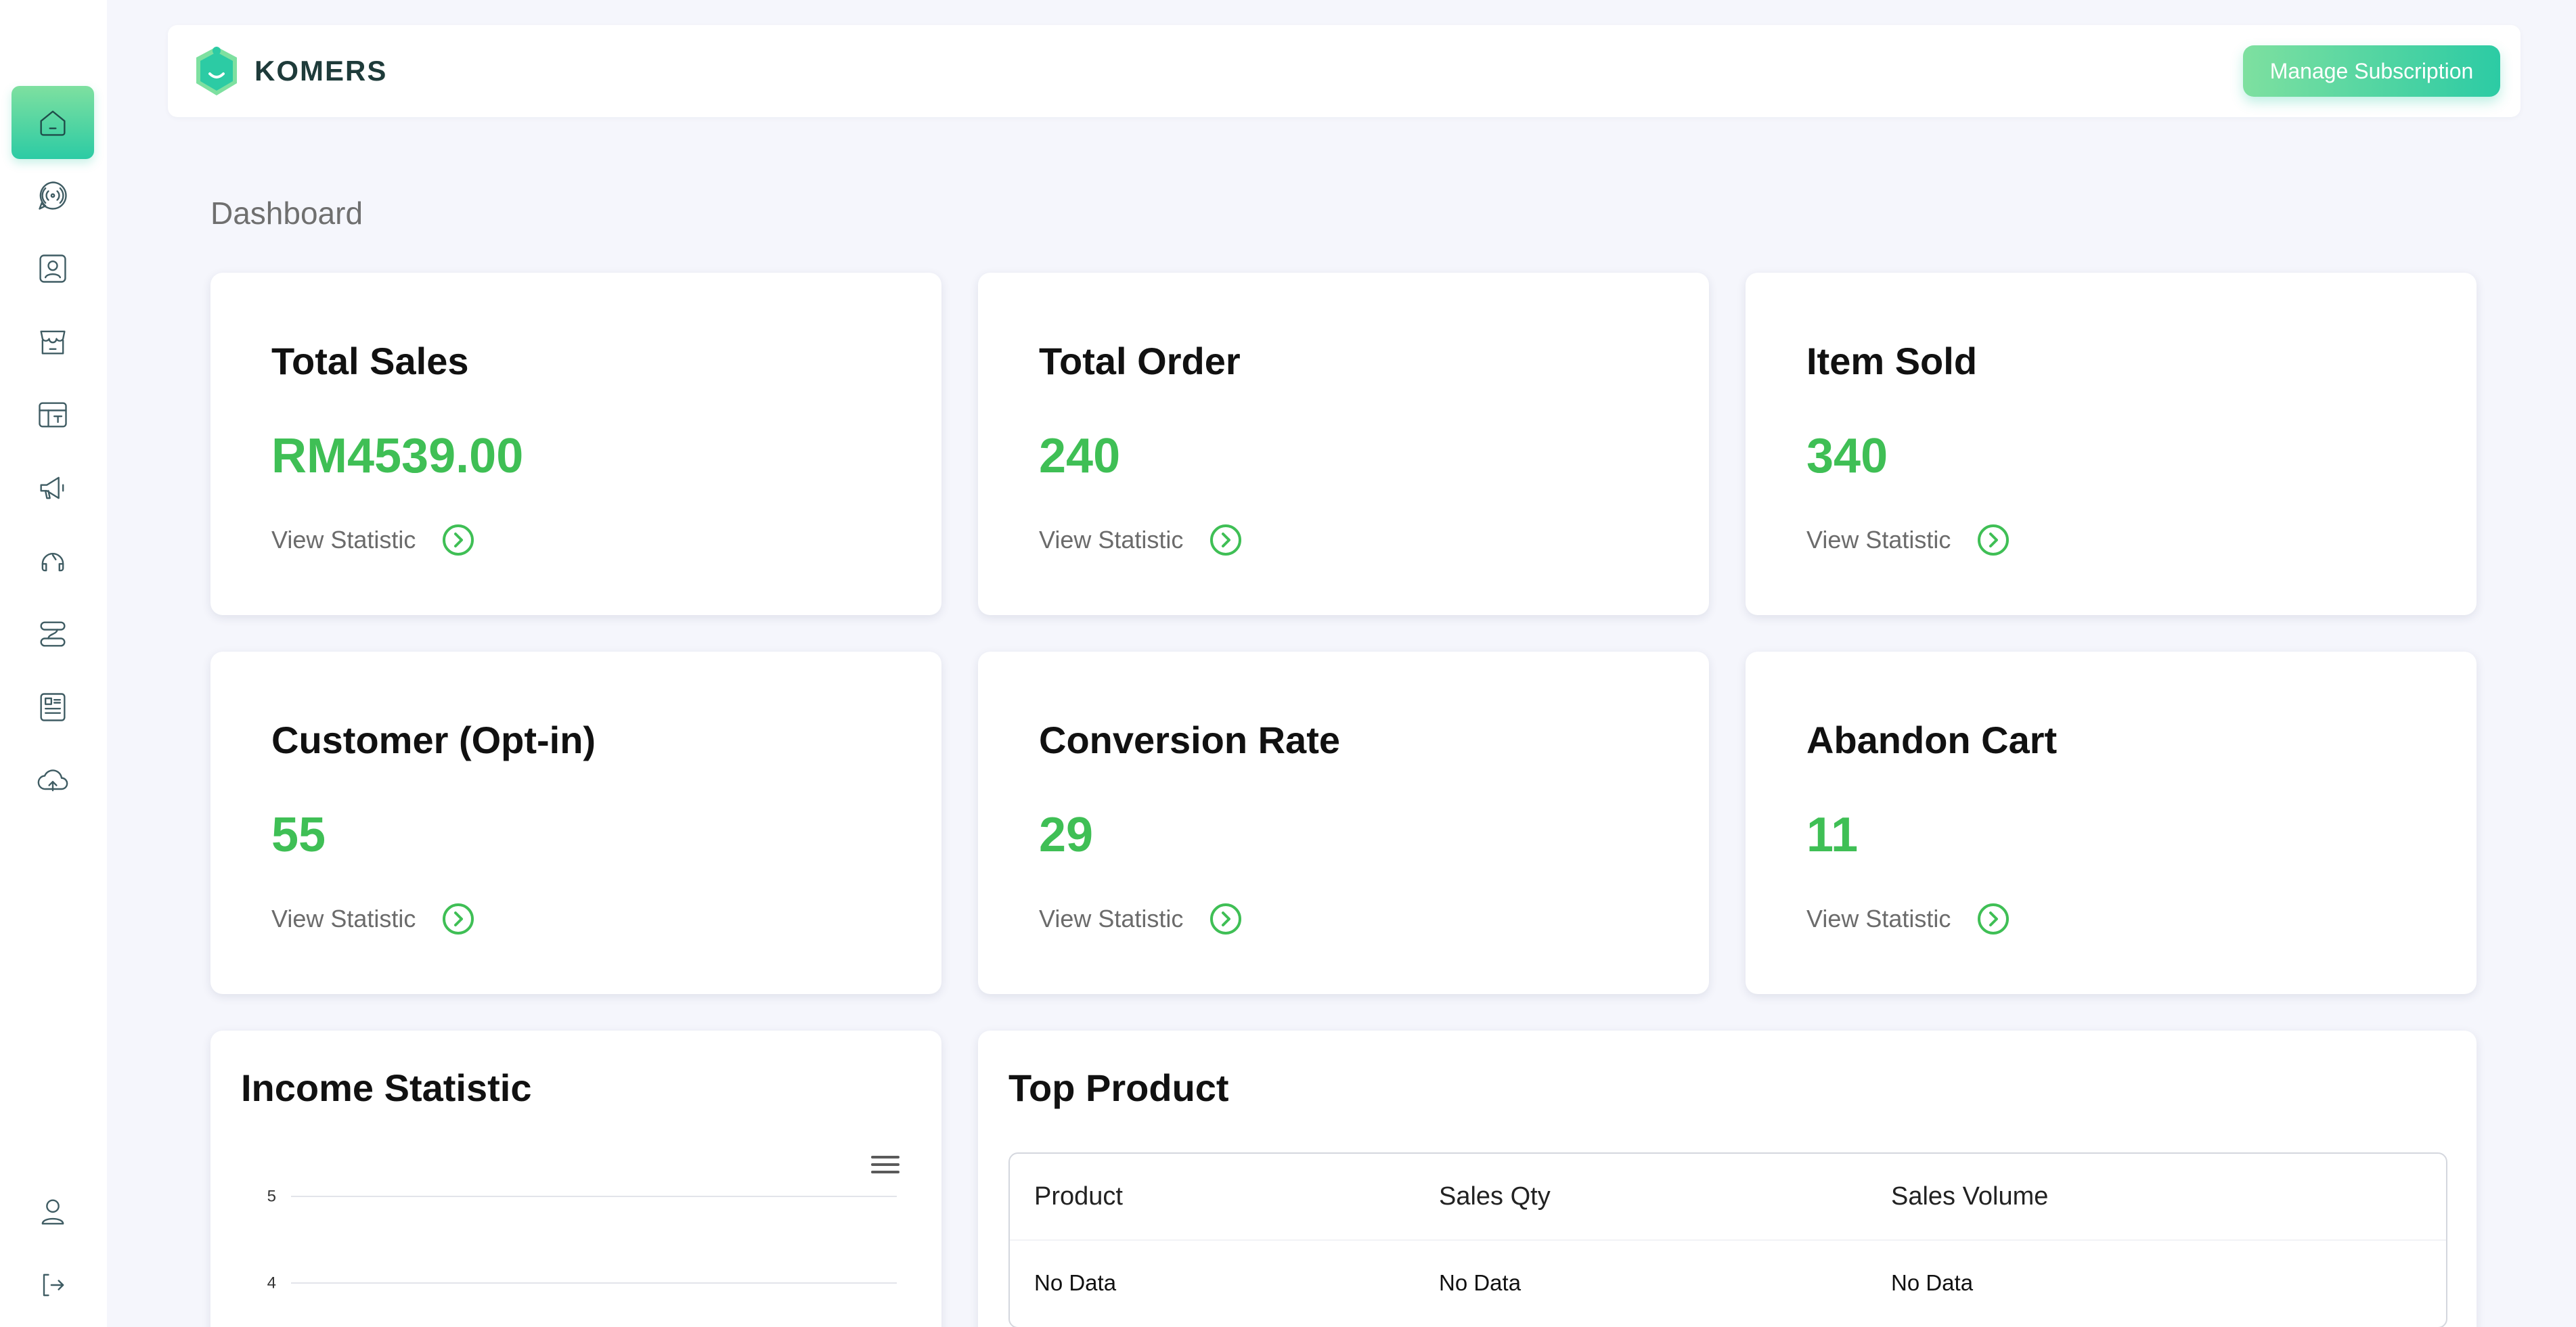 The width and height of the screenshot is (2576, 1327). I want to click on stat-value: 340, so click(1847, 456).